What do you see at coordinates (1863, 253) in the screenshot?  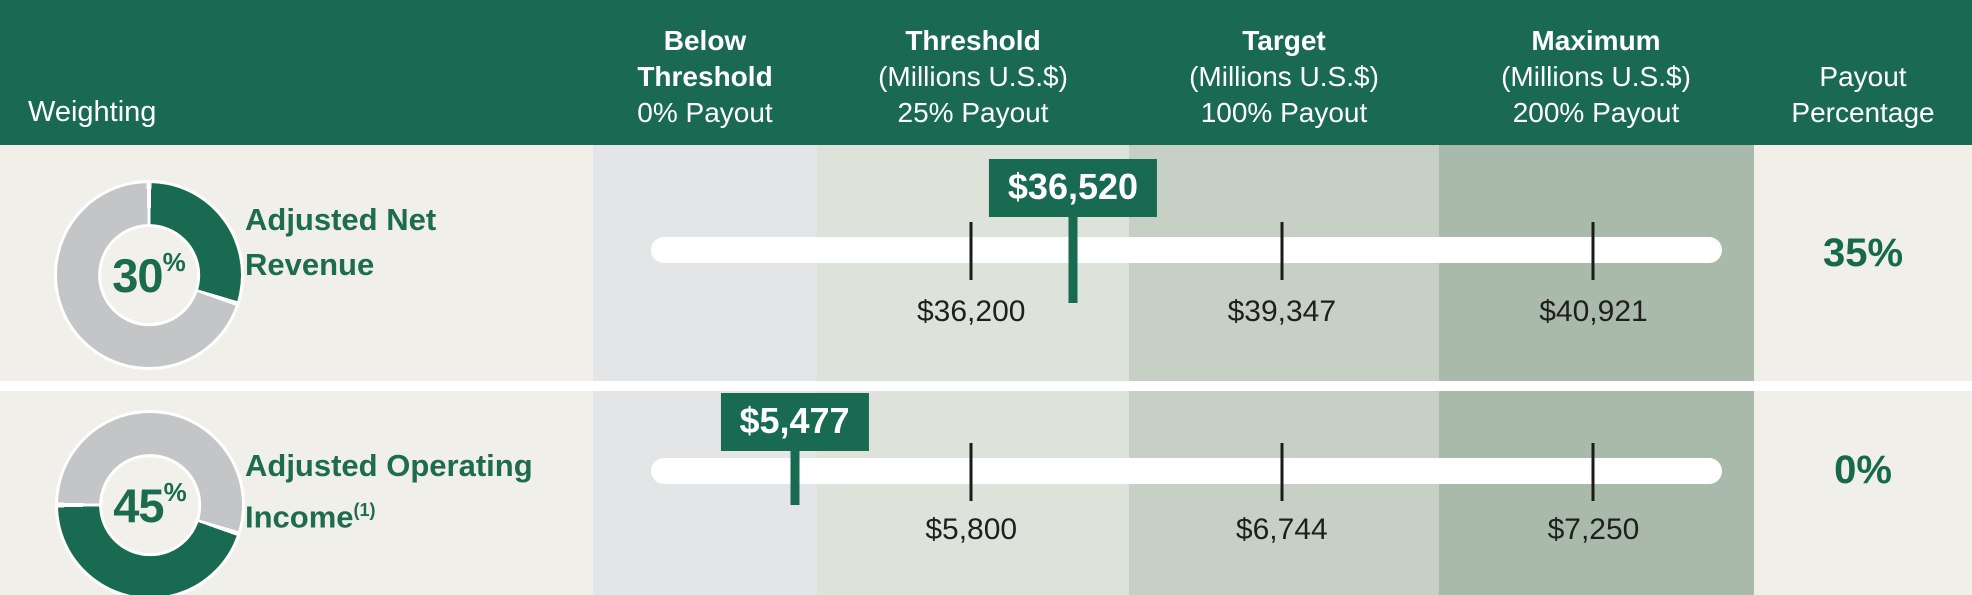 I see `payout-percentage-value: 35%` at bounding box center [1863, 253].